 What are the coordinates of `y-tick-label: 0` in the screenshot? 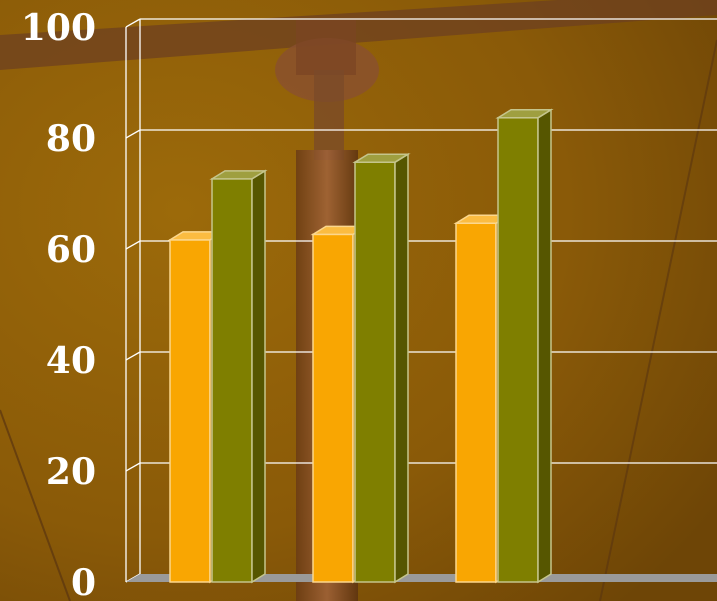 It's located at (83, 581).